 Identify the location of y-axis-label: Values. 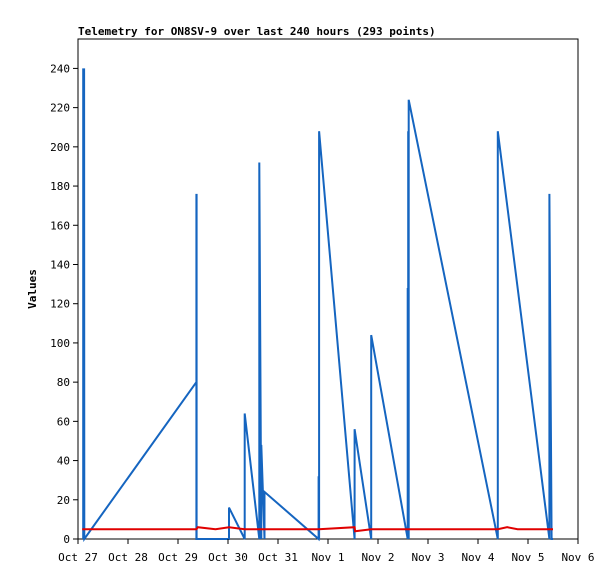
(32, 289).